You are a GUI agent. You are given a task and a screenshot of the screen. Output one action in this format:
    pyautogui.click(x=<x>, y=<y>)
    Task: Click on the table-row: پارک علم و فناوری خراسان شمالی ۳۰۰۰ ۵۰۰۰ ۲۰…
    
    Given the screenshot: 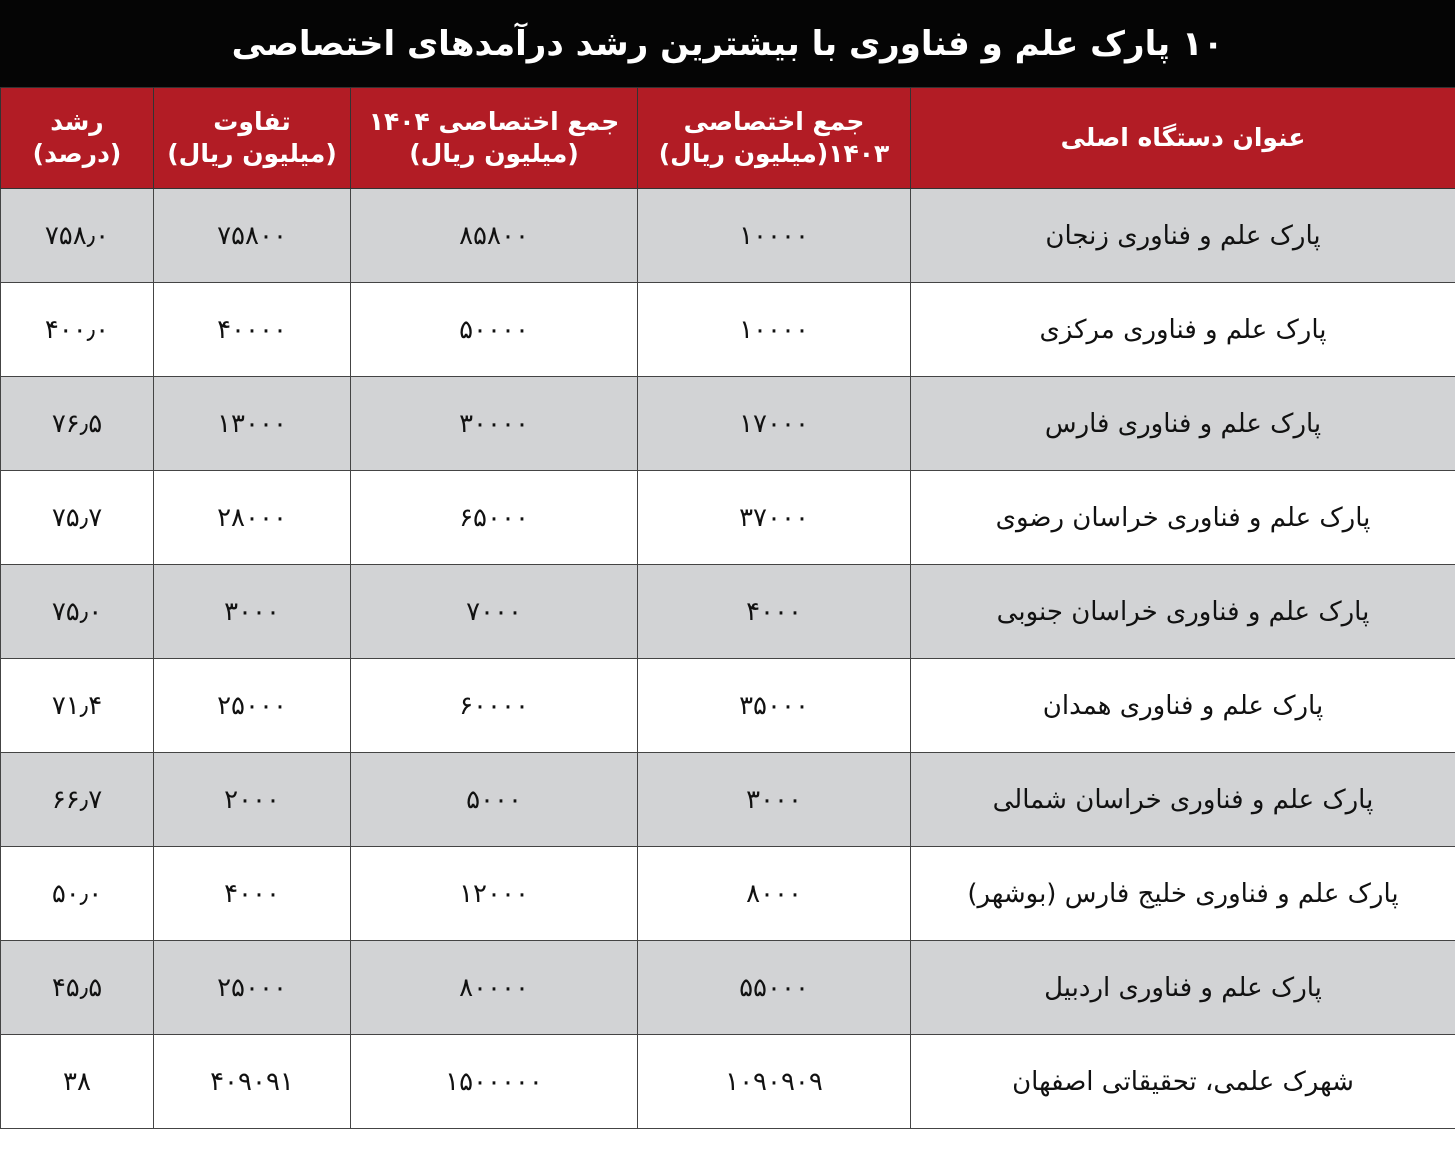 What is the action you would take?
    pyautogui.click(x=727, y=799)
    